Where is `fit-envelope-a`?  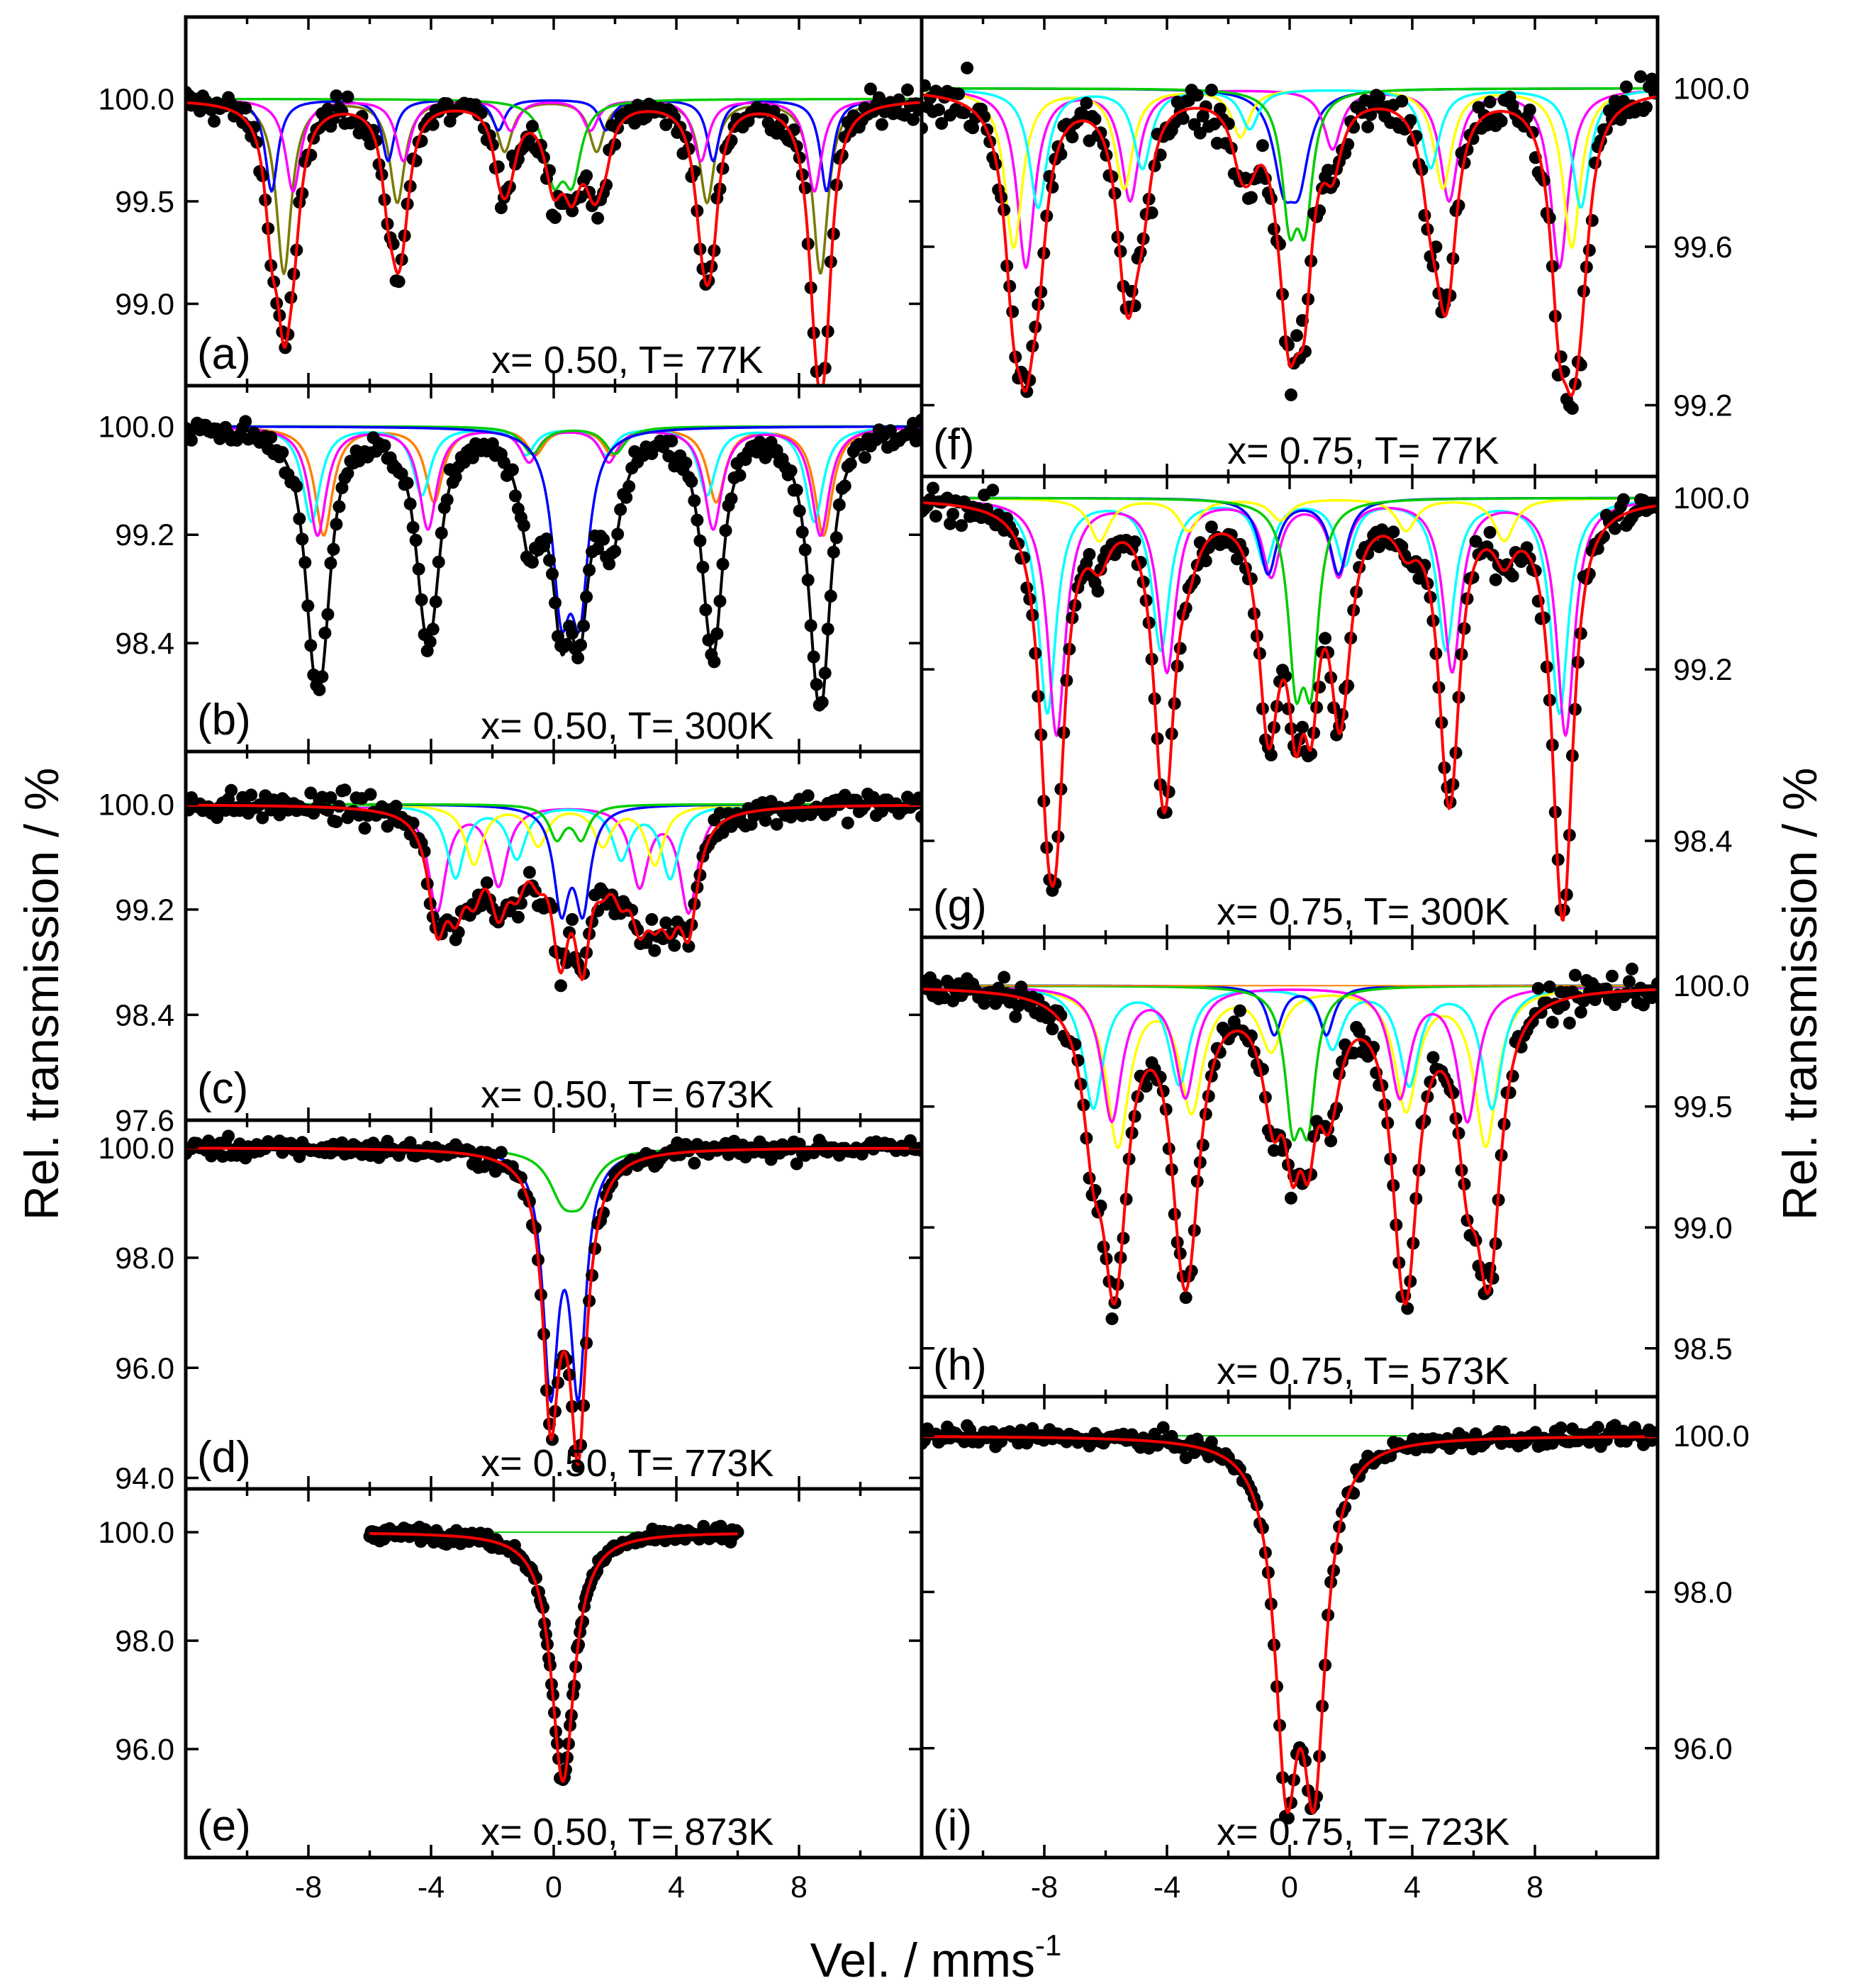
fit-envelope-a is located at coordinates (554, 243).